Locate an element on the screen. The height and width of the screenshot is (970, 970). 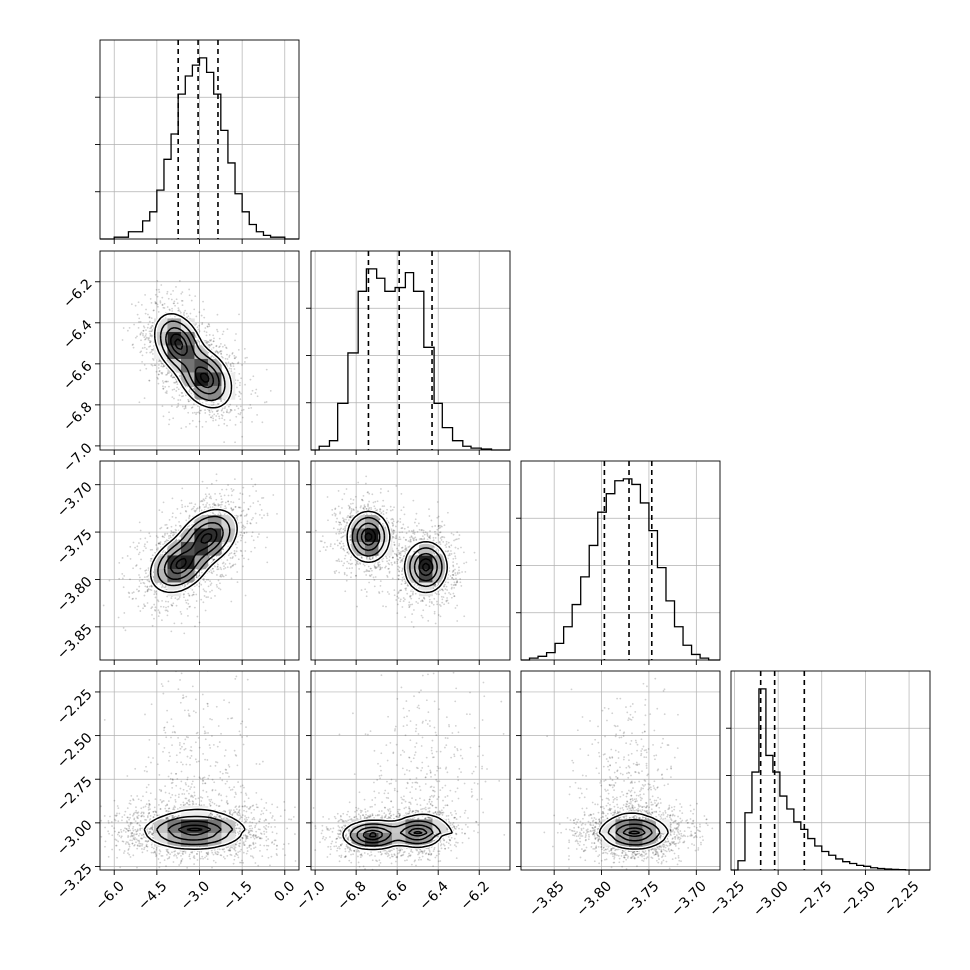
y-tick-label: −6.4 is located at coordinates (77, 334).